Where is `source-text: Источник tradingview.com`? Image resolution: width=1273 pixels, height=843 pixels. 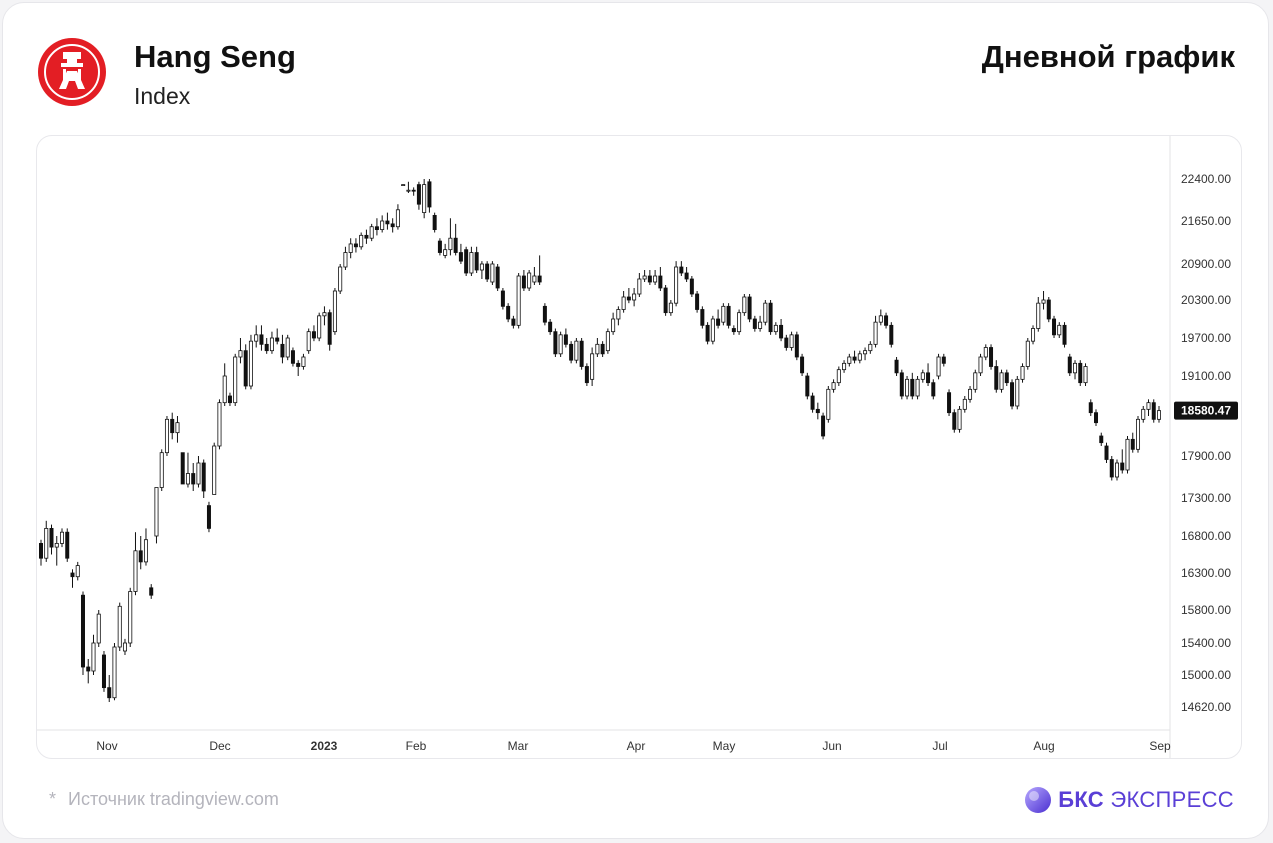
source-text: Источник tradingview.com is located at coordinates (173, 799).